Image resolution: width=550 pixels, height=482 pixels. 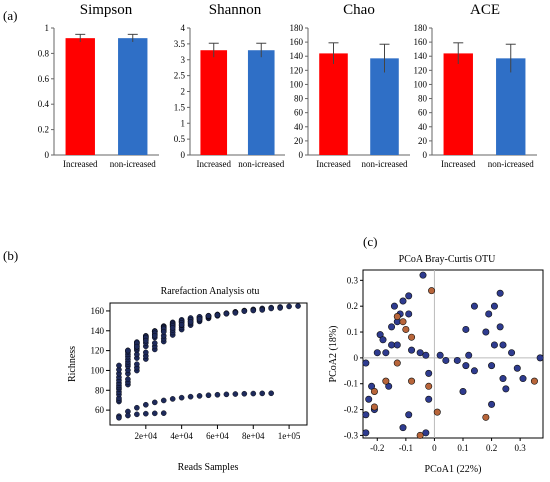 I want to click on shannon-bar-non-increased, so click(x=261, y=102).